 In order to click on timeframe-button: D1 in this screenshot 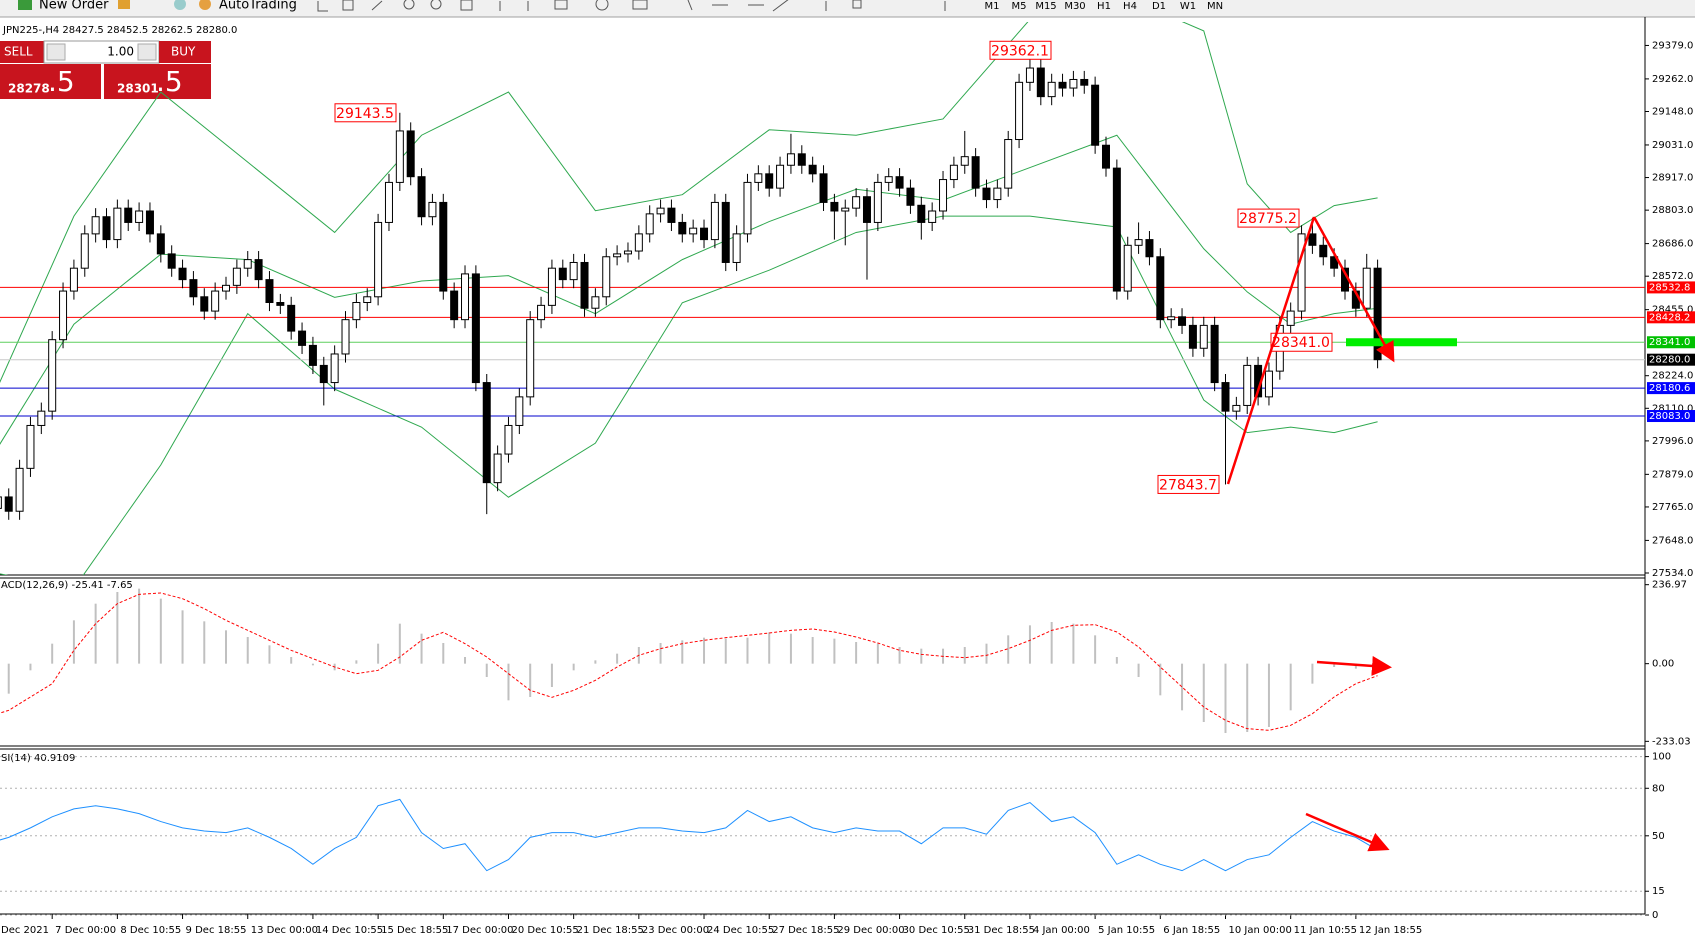, I will do `click(1159, 6)`.